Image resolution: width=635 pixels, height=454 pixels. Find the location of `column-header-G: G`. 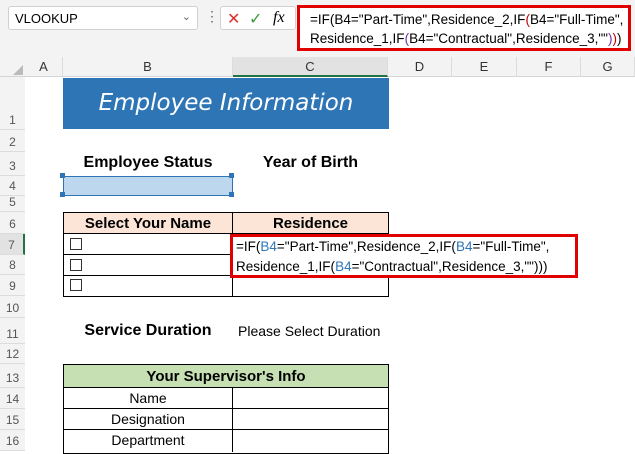

column-header-G: G is located at coordinates (608, 67).